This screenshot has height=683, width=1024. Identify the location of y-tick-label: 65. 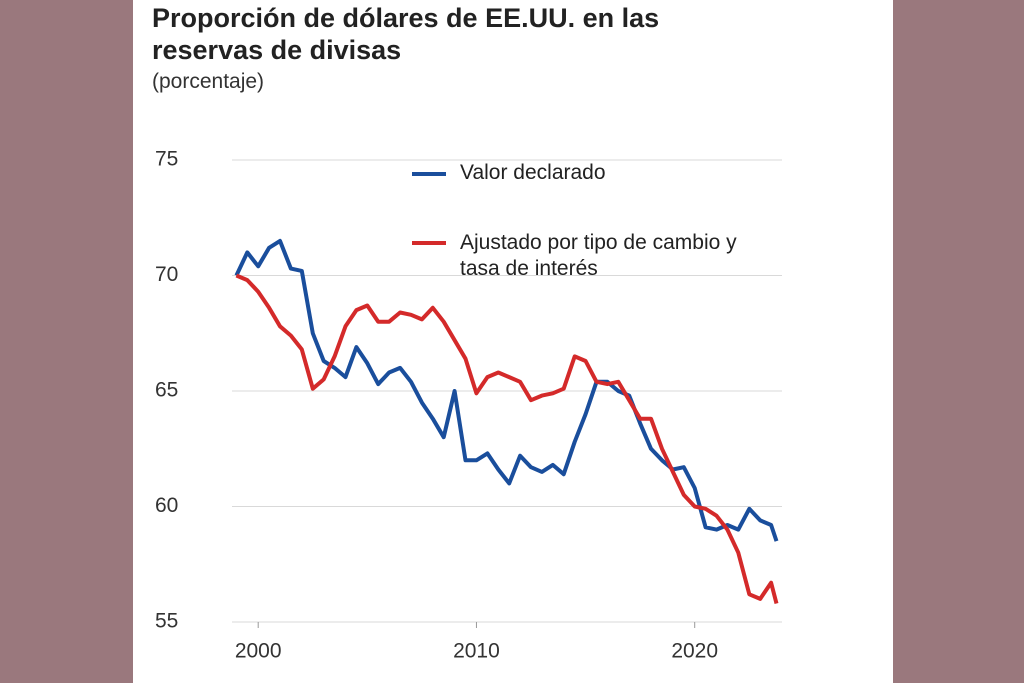
(166, 390).